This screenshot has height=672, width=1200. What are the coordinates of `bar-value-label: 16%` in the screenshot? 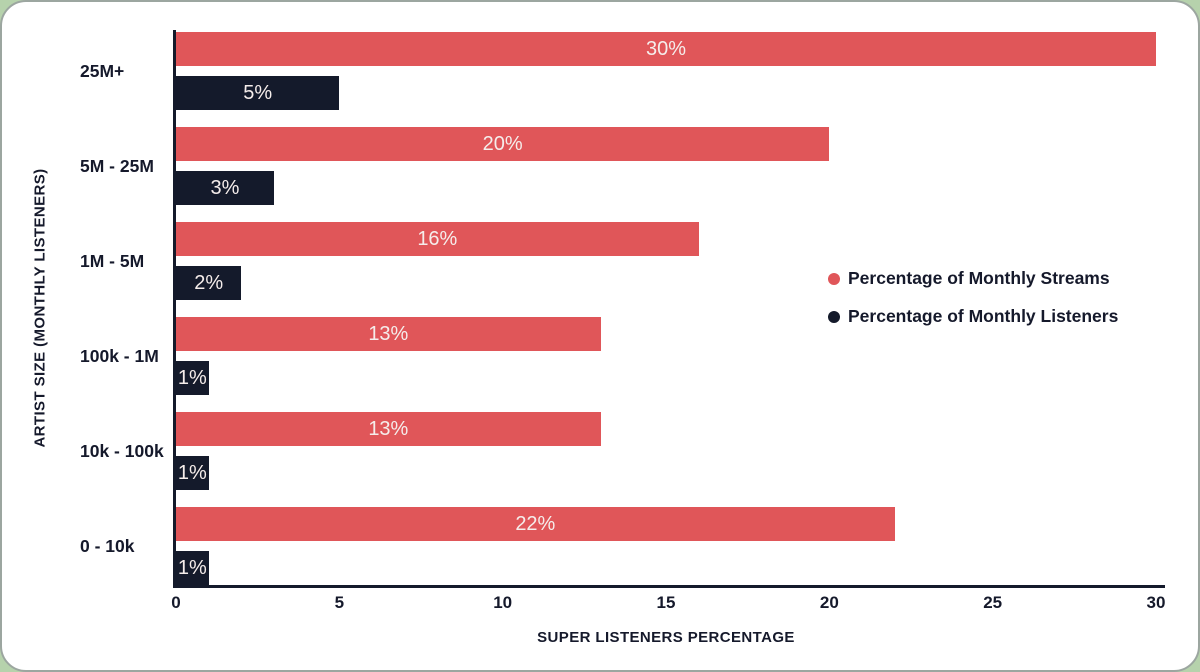 It's located at (437, 238).